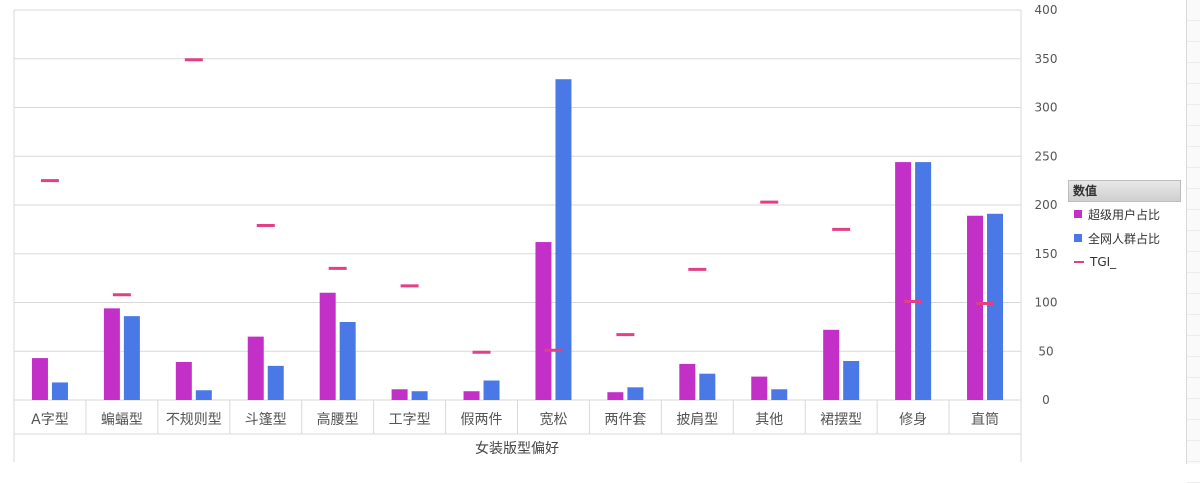  I want to click on y-tick-label: 150, so click(1046, 254).